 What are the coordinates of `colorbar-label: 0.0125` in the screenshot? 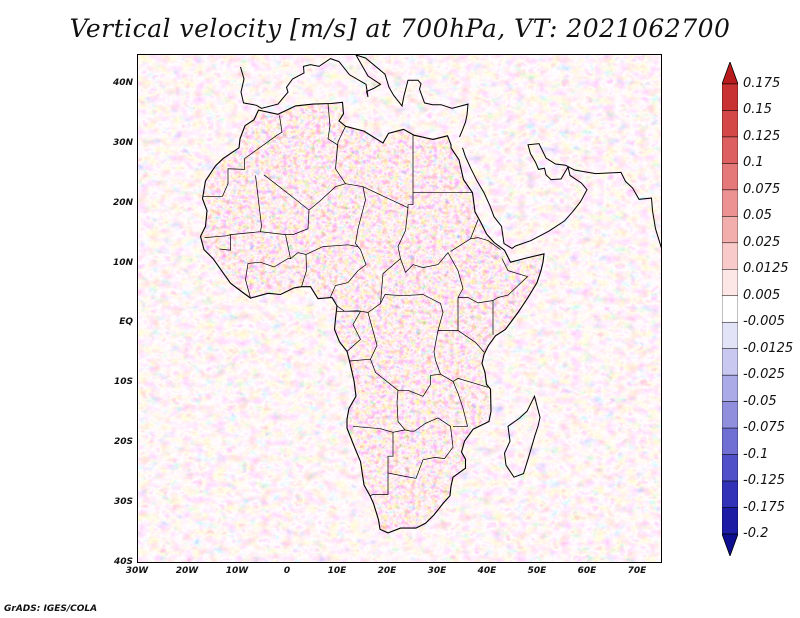 It's located at (766, 269).